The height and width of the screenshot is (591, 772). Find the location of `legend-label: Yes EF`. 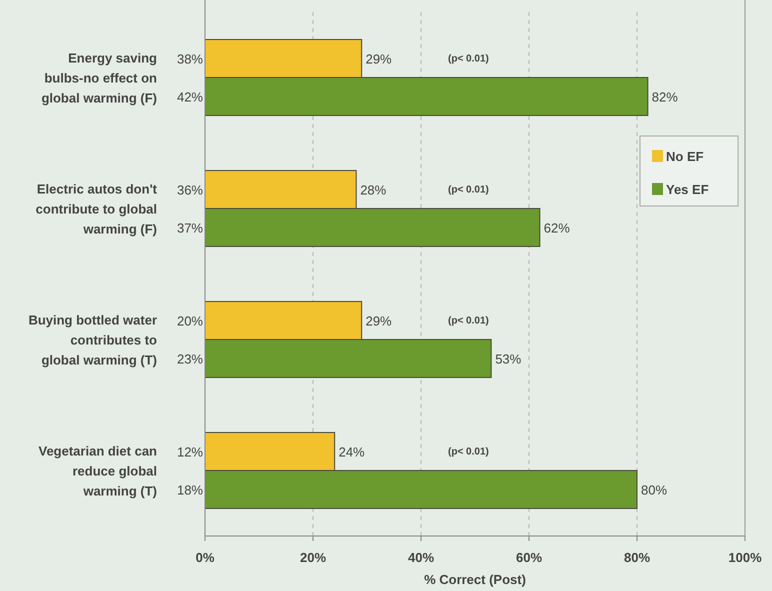

legend-label: Yes EF is located at coordinates (687, 189).